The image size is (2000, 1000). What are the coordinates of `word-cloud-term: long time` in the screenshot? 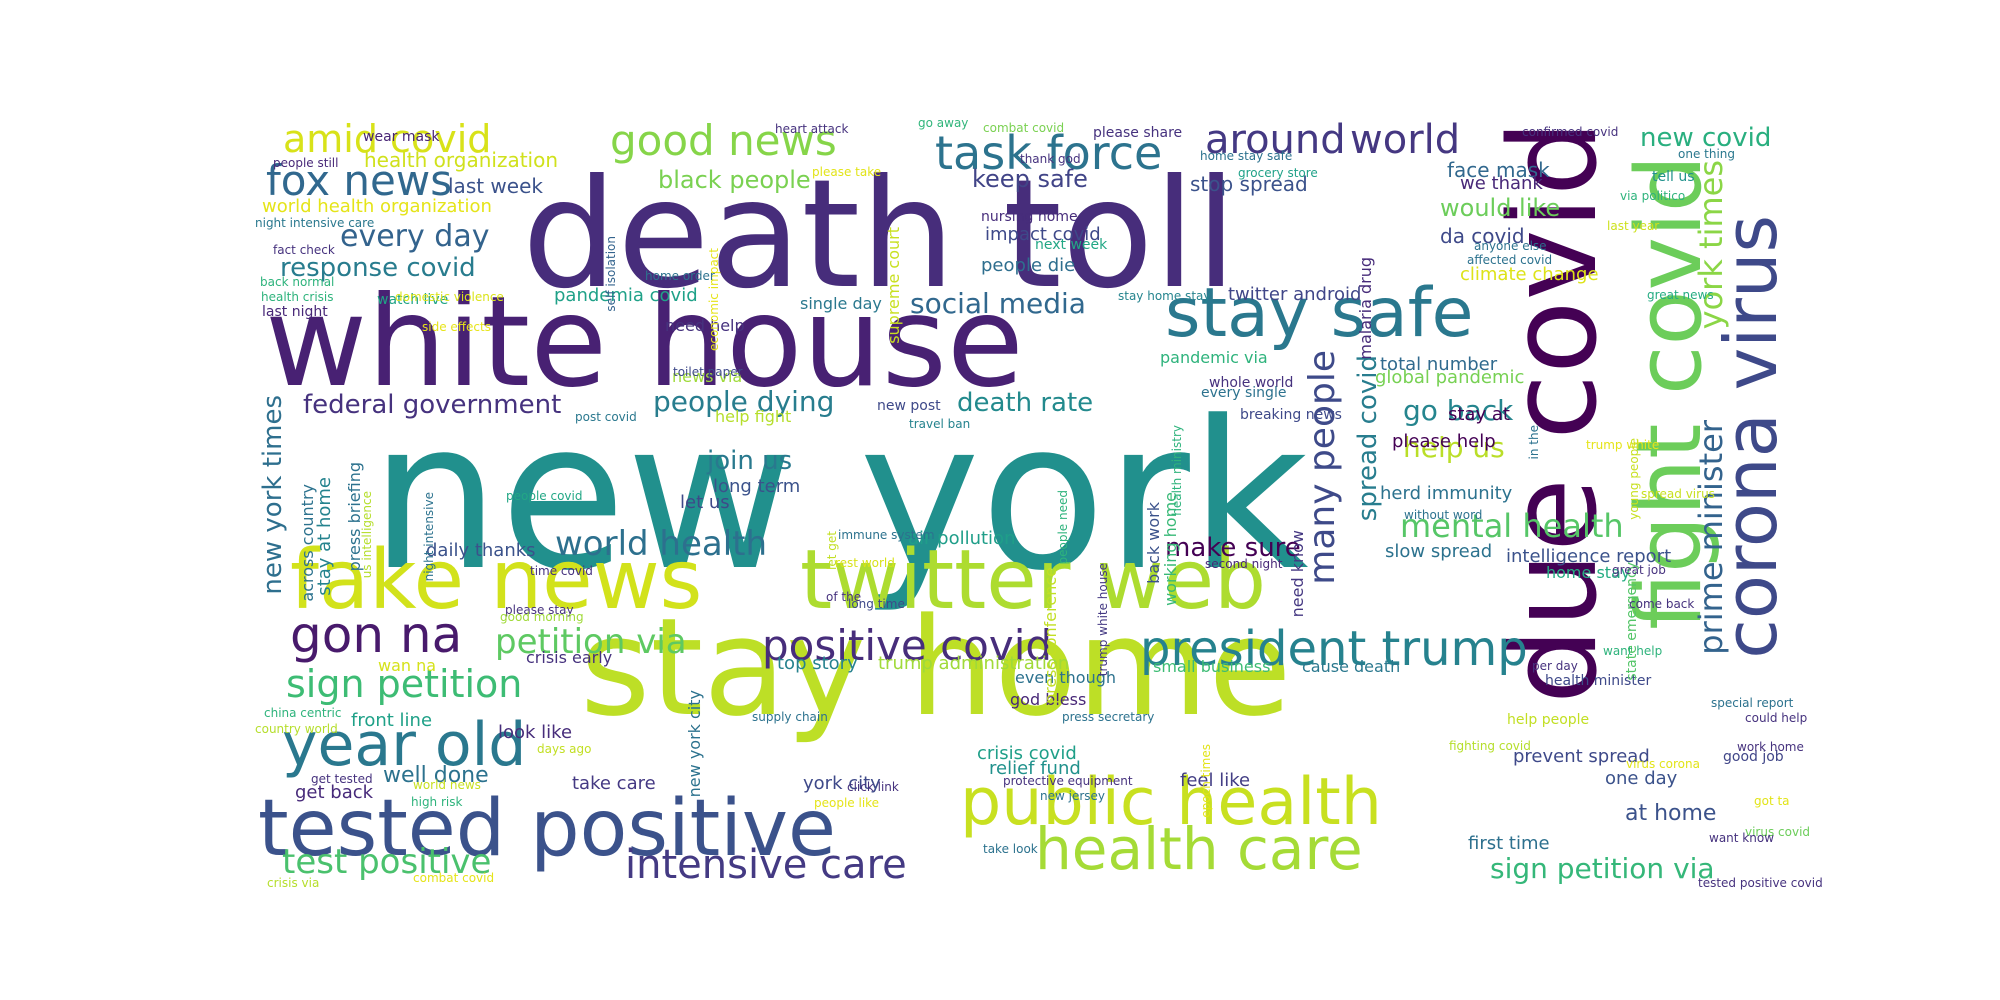 It's located at (876, 604).